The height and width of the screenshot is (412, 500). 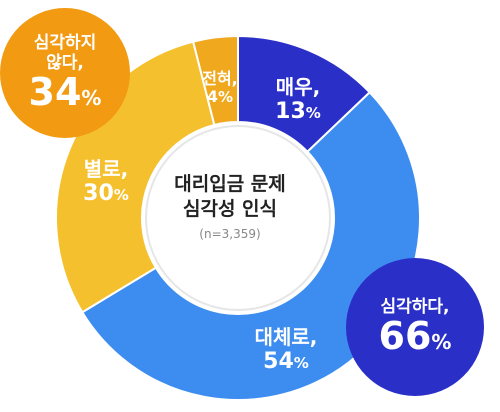 I want to click on chart-center-title: 대리입금 문제 심각성 인식 (n=3,359), so click(x=230, y=206).